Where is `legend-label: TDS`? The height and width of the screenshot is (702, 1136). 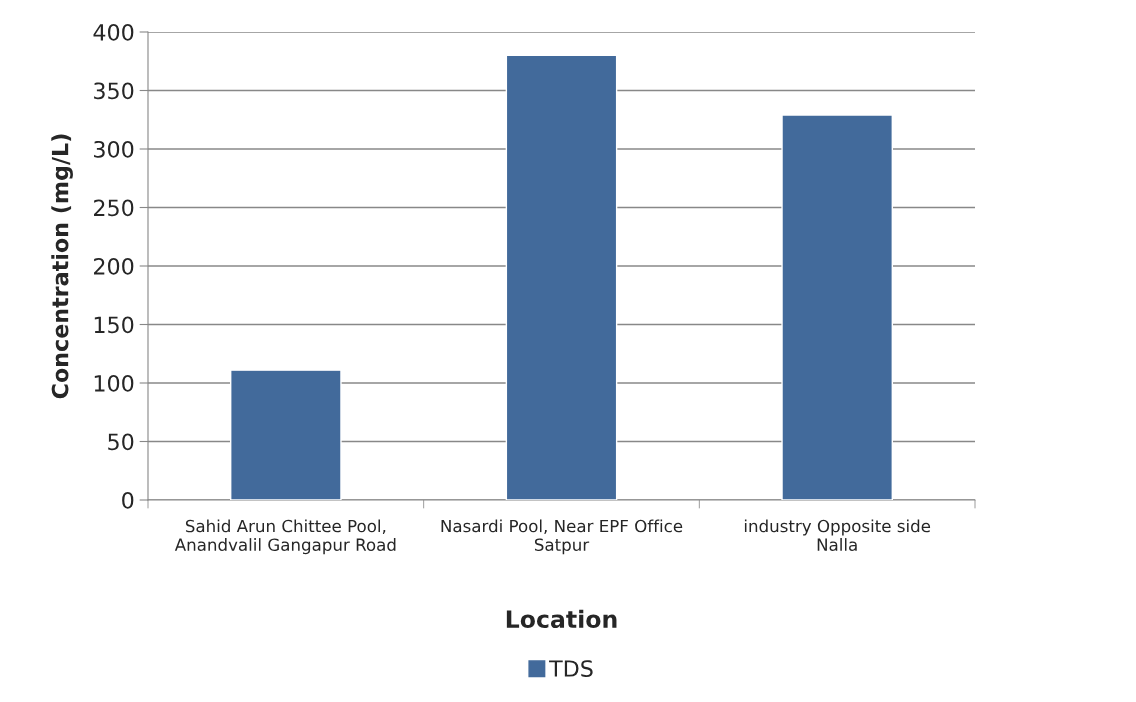 legend-label: TDS is located at coordinates (571, 668).